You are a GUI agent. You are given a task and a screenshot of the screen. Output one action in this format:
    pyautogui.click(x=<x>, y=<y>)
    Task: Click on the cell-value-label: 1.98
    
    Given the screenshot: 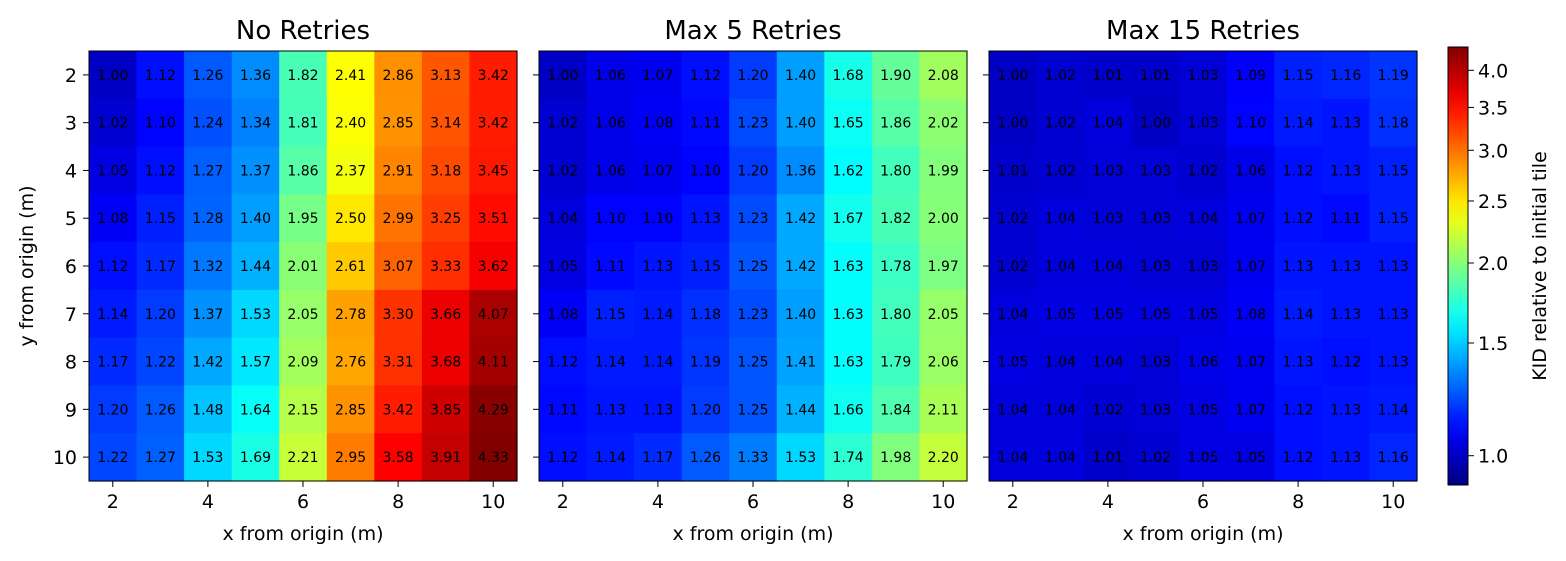 What is the action you would take?
    pyautogui.click(x=895, y=458)
    